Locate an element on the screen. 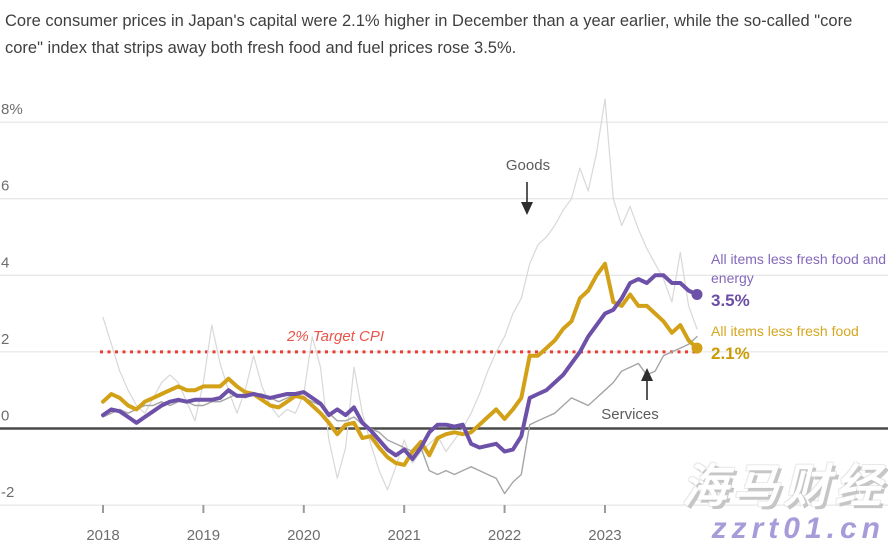  watermark-url: zzrt01.cn is located at coordinates (798, 528).